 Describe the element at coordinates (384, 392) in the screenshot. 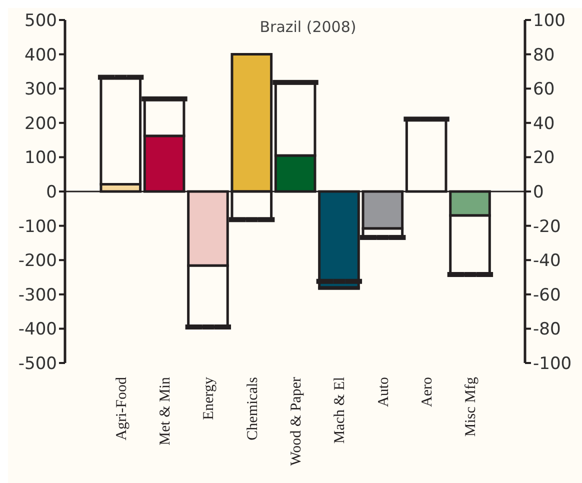

I see `x-tick-label: Auto` at that location.